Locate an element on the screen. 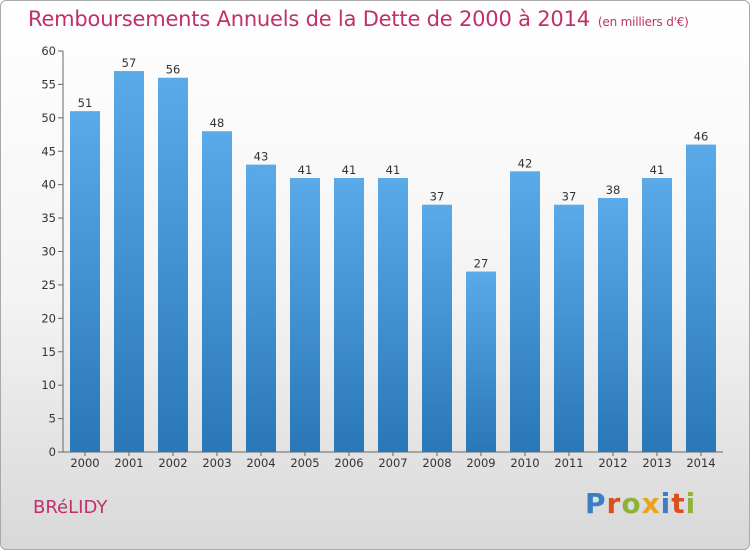 The image size is (750, 550). proxiti-logo: Proxiti is located at coordinates (640, 503).